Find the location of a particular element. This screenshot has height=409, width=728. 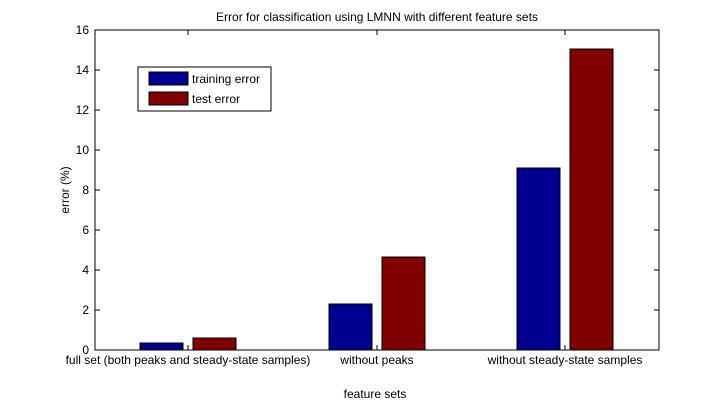

legend-swatch-test is located at coordinates (168, 98).